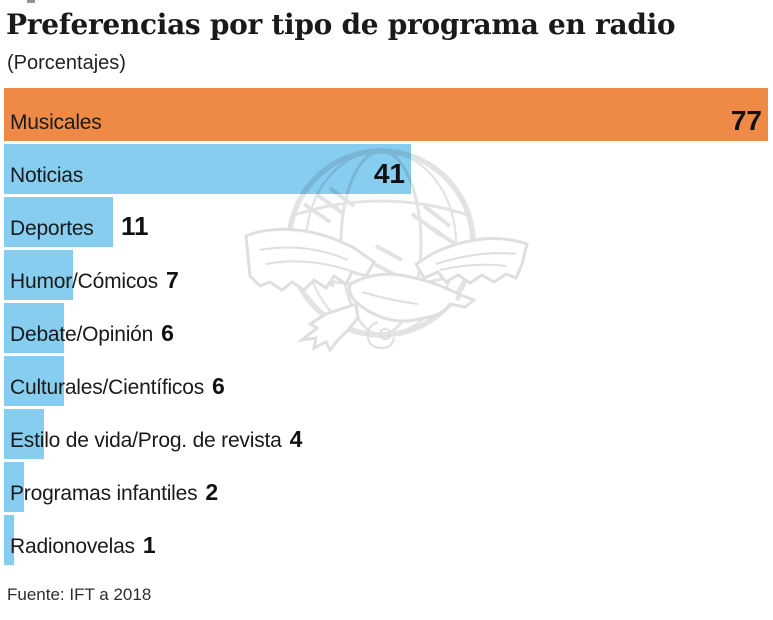  What do you see at coordinates (56, 122) in the screenshot?
I see `bar-label: Musicales` at bounding box center [56, 122].